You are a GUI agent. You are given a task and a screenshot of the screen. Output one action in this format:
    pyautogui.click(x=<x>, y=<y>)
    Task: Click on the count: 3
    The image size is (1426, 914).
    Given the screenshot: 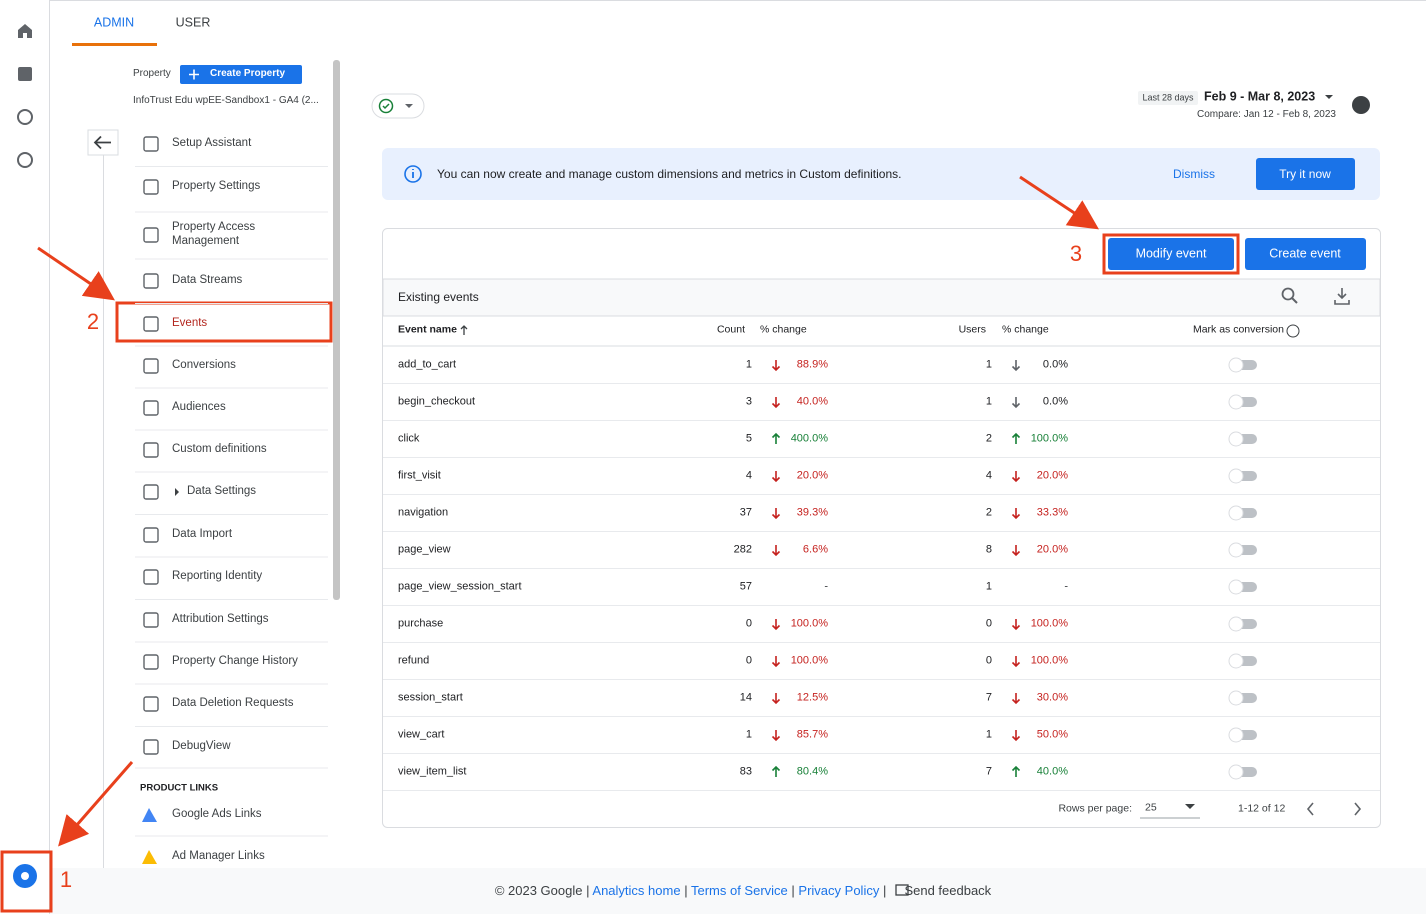 What is the action you would take?
    pyautogui.click(x=749, y=401)
    